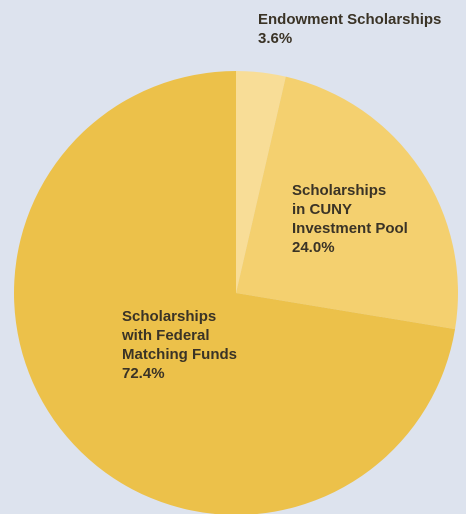 This screenshot has width=466, height=514. I want to click on slice-name: Scholarships with Federal Matching Funds, so click(179, 335).